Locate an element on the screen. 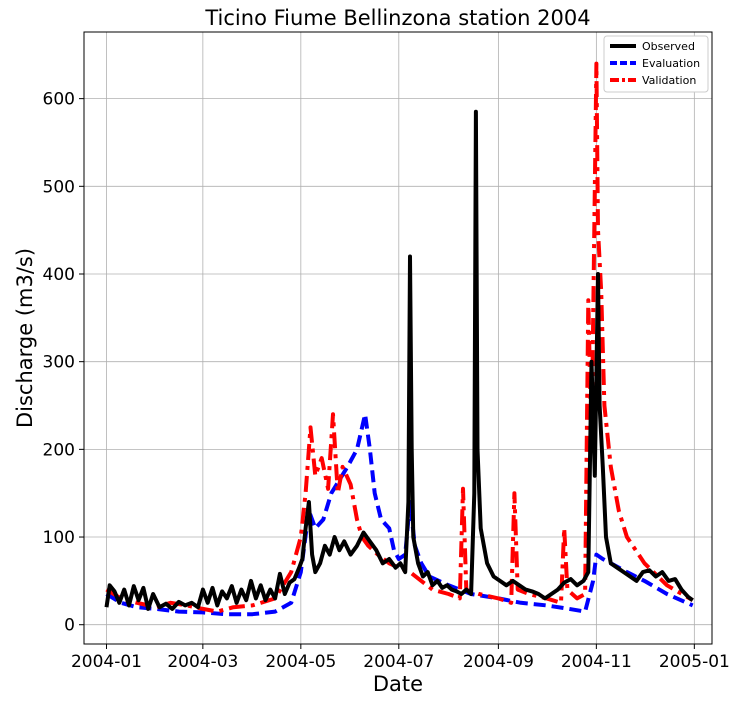  x-tick-label: 2004-01 is located at coordinates (106, 662).